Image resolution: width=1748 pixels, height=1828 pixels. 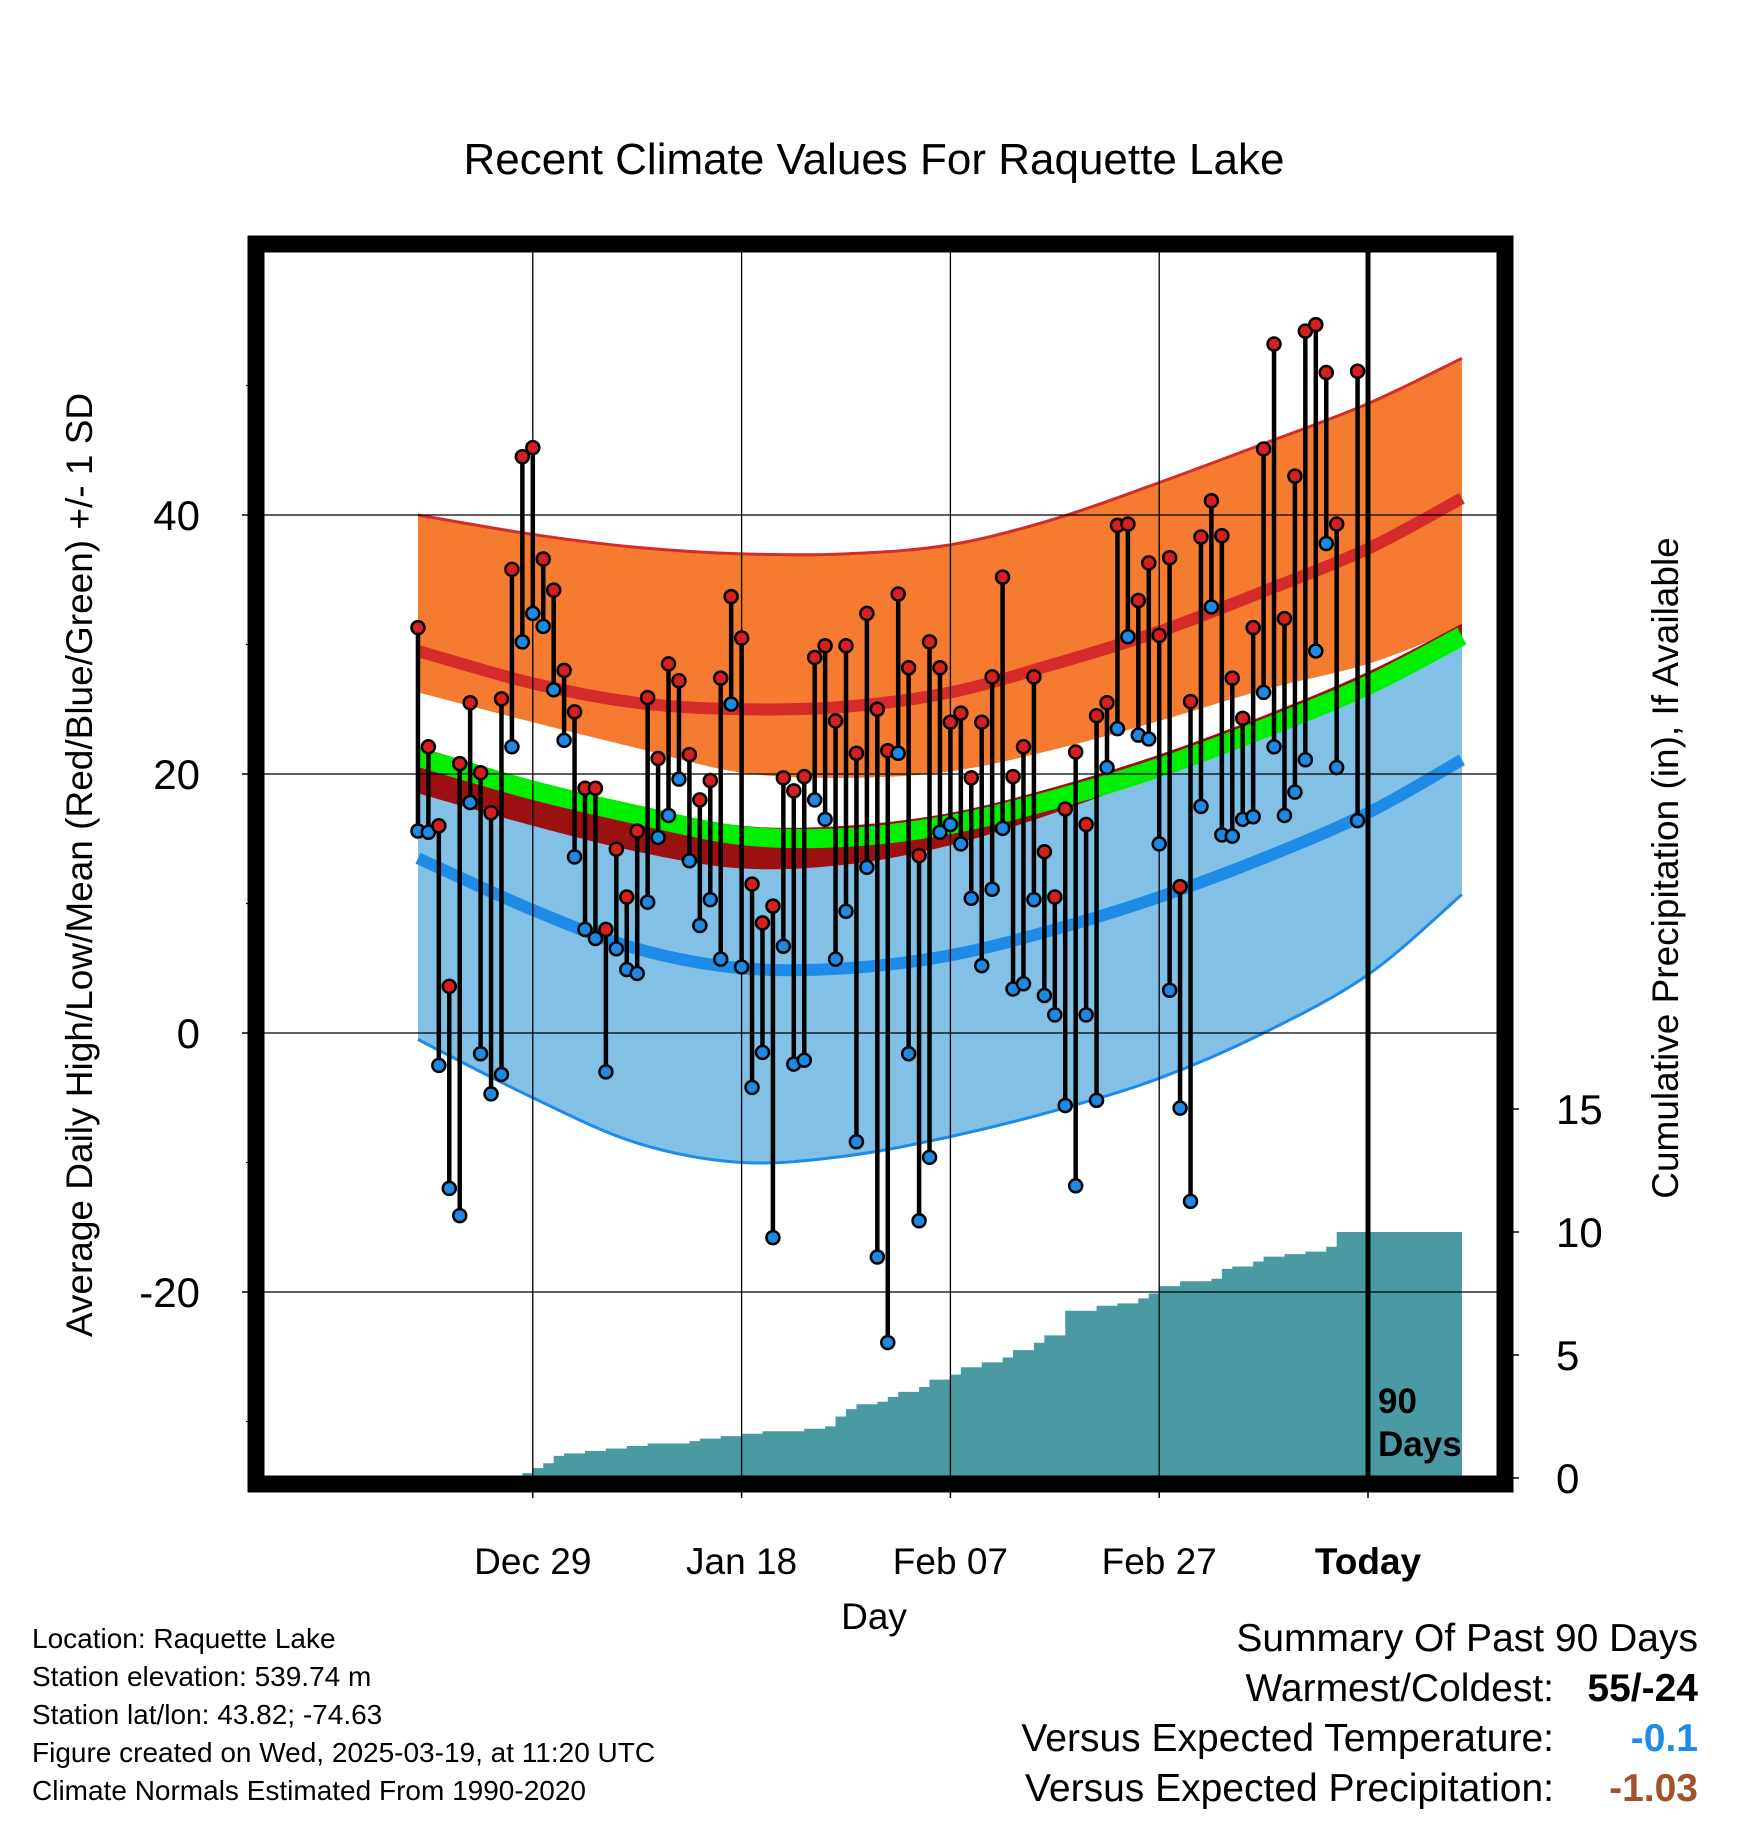 I want to click on left-tick-label: -20, so click(x=169, y=1292).